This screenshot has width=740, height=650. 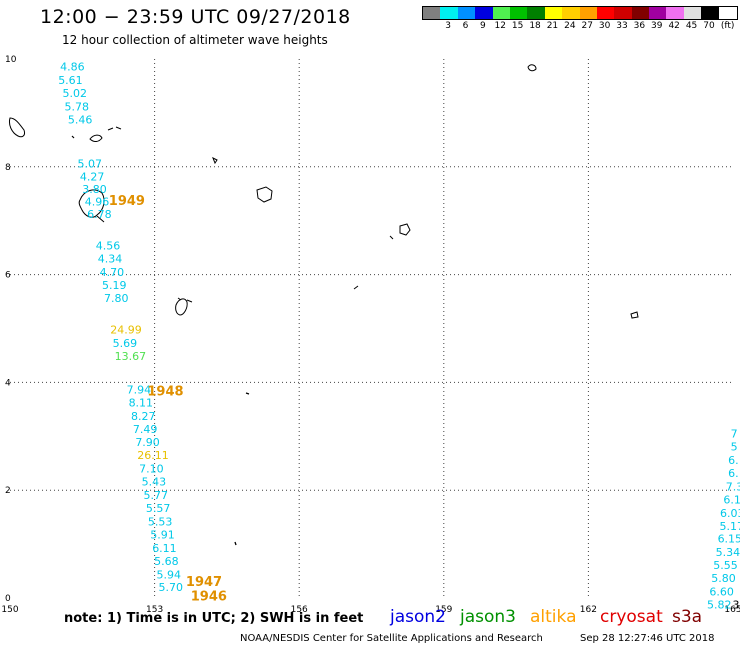 What do you see at coordinates (89, 164) in the screenshot?
I see `wave-height-label: 5.07` at bounding box center [89, 164].